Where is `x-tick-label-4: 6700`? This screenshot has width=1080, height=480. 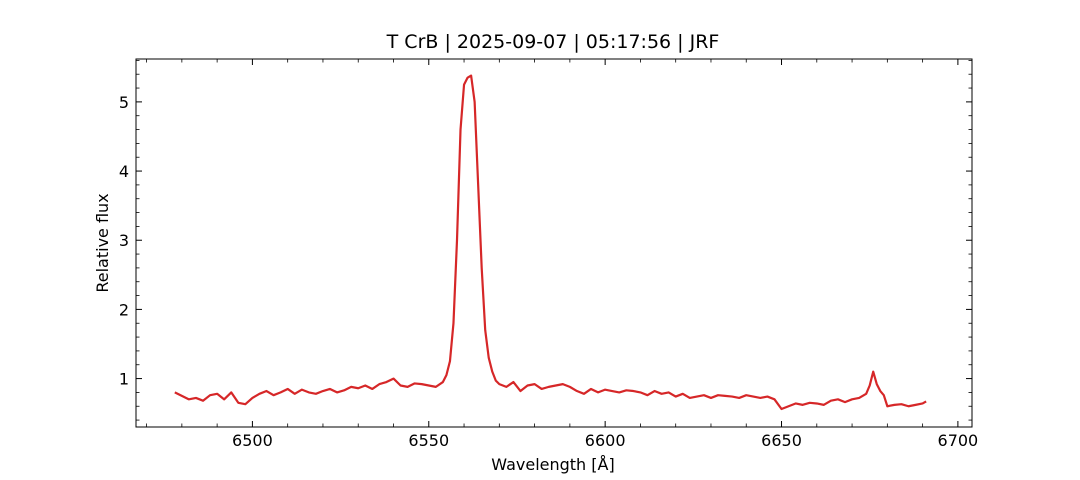
x-tick-label-4: 6700 is located at coordinates (958, 440).